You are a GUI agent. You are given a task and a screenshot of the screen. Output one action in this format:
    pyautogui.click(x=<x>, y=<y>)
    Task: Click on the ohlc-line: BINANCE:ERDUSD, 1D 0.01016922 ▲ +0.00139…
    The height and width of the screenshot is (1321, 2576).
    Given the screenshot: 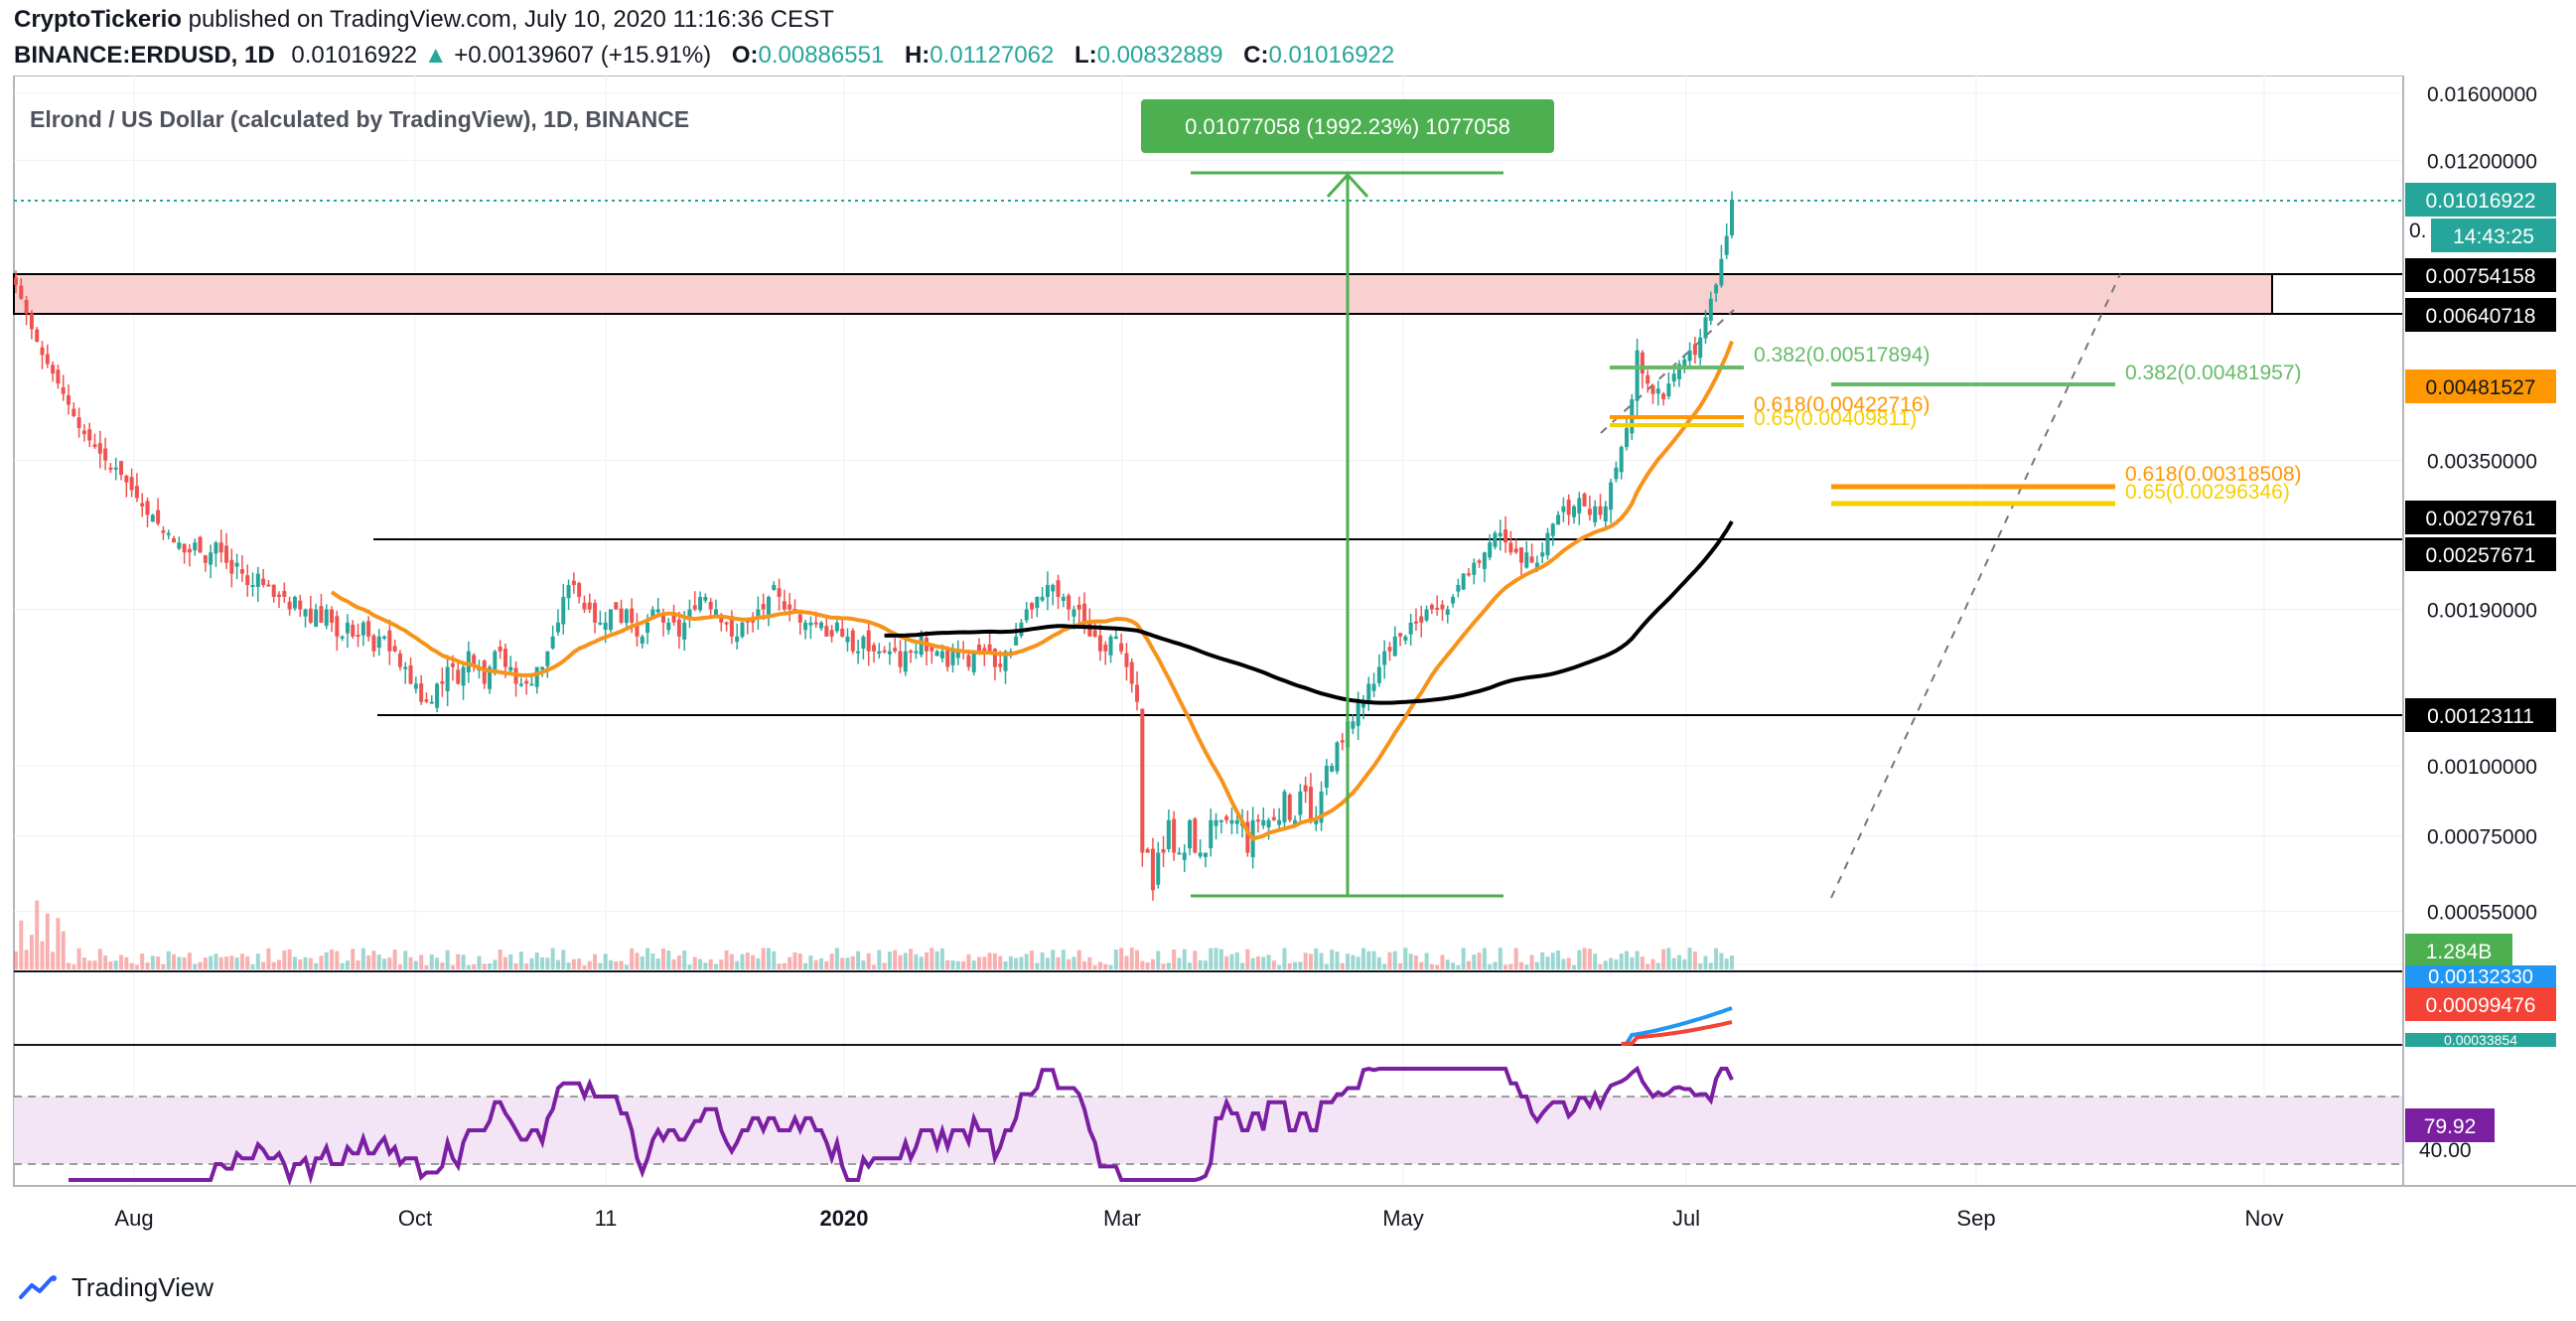 What is the action you would take?
    pyautogui.click(x=704, y=56)
    